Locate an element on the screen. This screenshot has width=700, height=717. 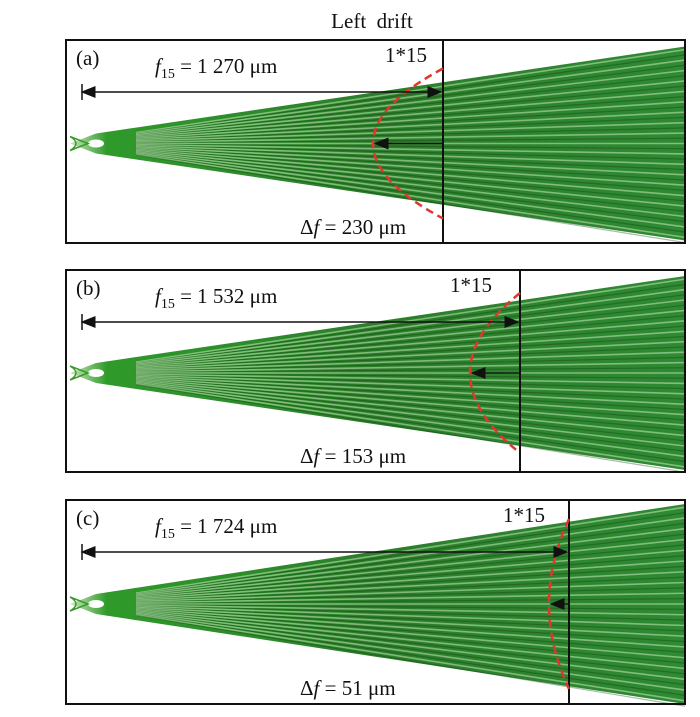
title: Left drift is located at coordinates (372, 21).